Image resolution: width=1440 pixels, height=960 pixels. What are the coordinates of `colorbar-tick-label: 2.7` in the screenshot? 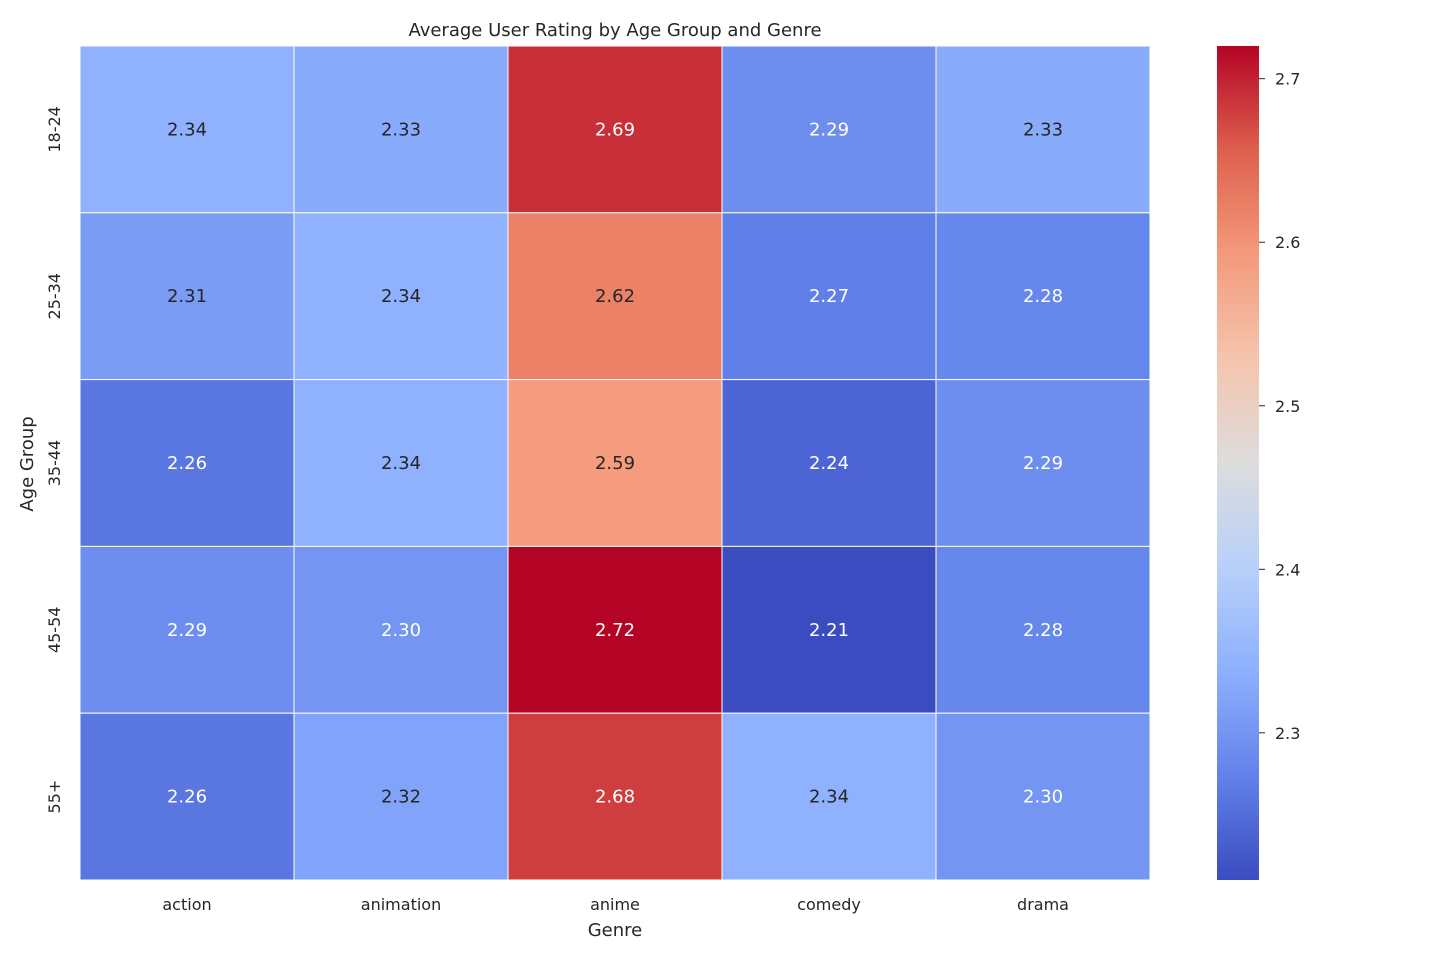 It's located at (1287, 79).